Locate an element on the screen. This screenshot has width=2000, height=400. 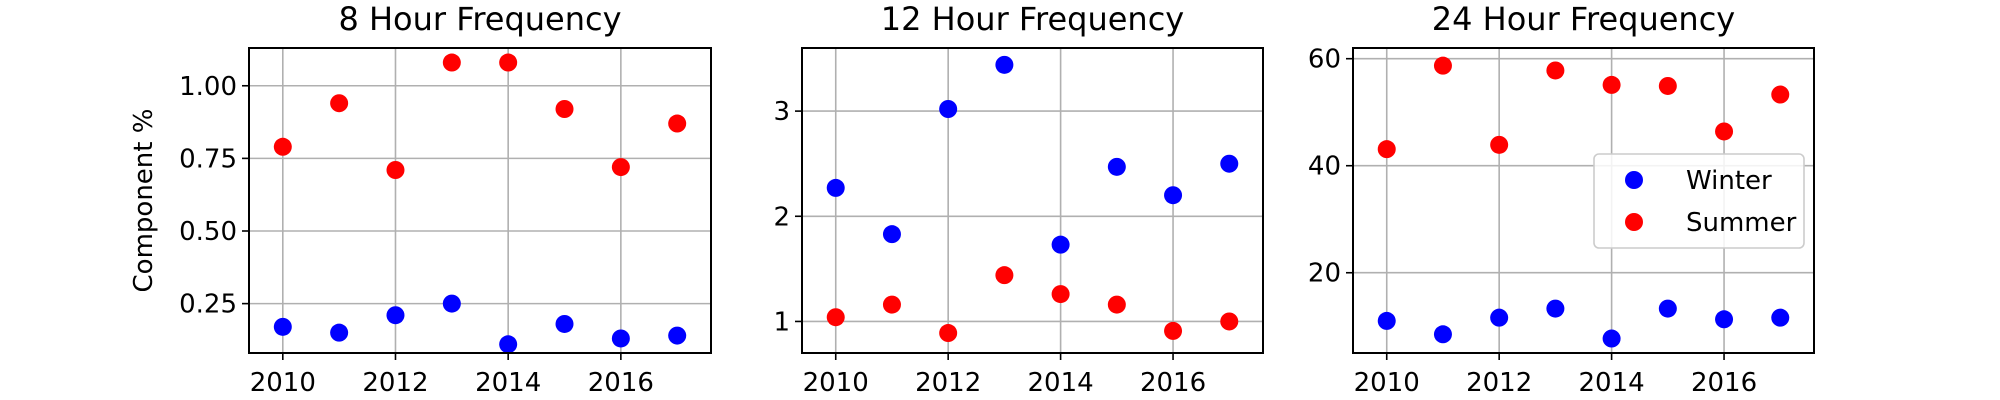
y-tick-label: 60 is located at coordinates (1324, 60).